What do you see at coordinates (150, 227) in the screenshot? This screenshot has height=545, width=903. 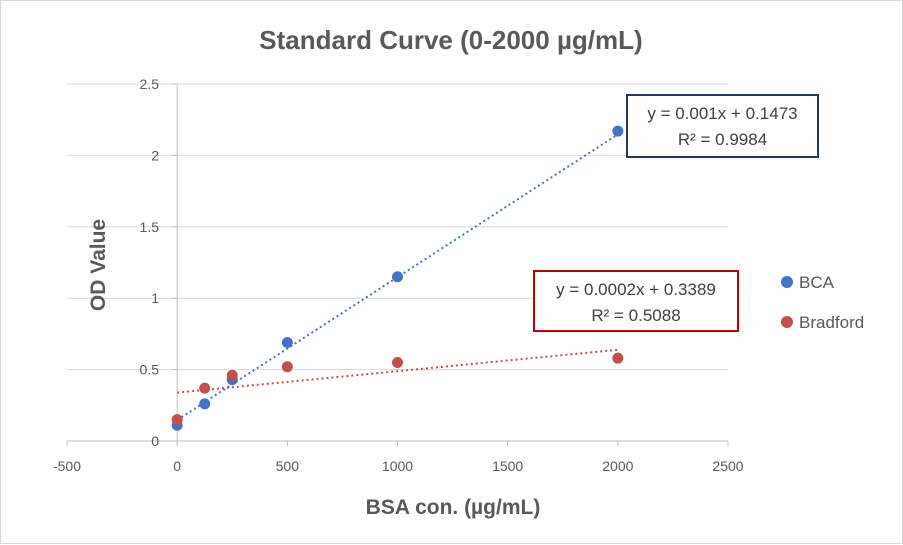 I see `y-tick-label: 1.5` at bounding box center [150, 227].